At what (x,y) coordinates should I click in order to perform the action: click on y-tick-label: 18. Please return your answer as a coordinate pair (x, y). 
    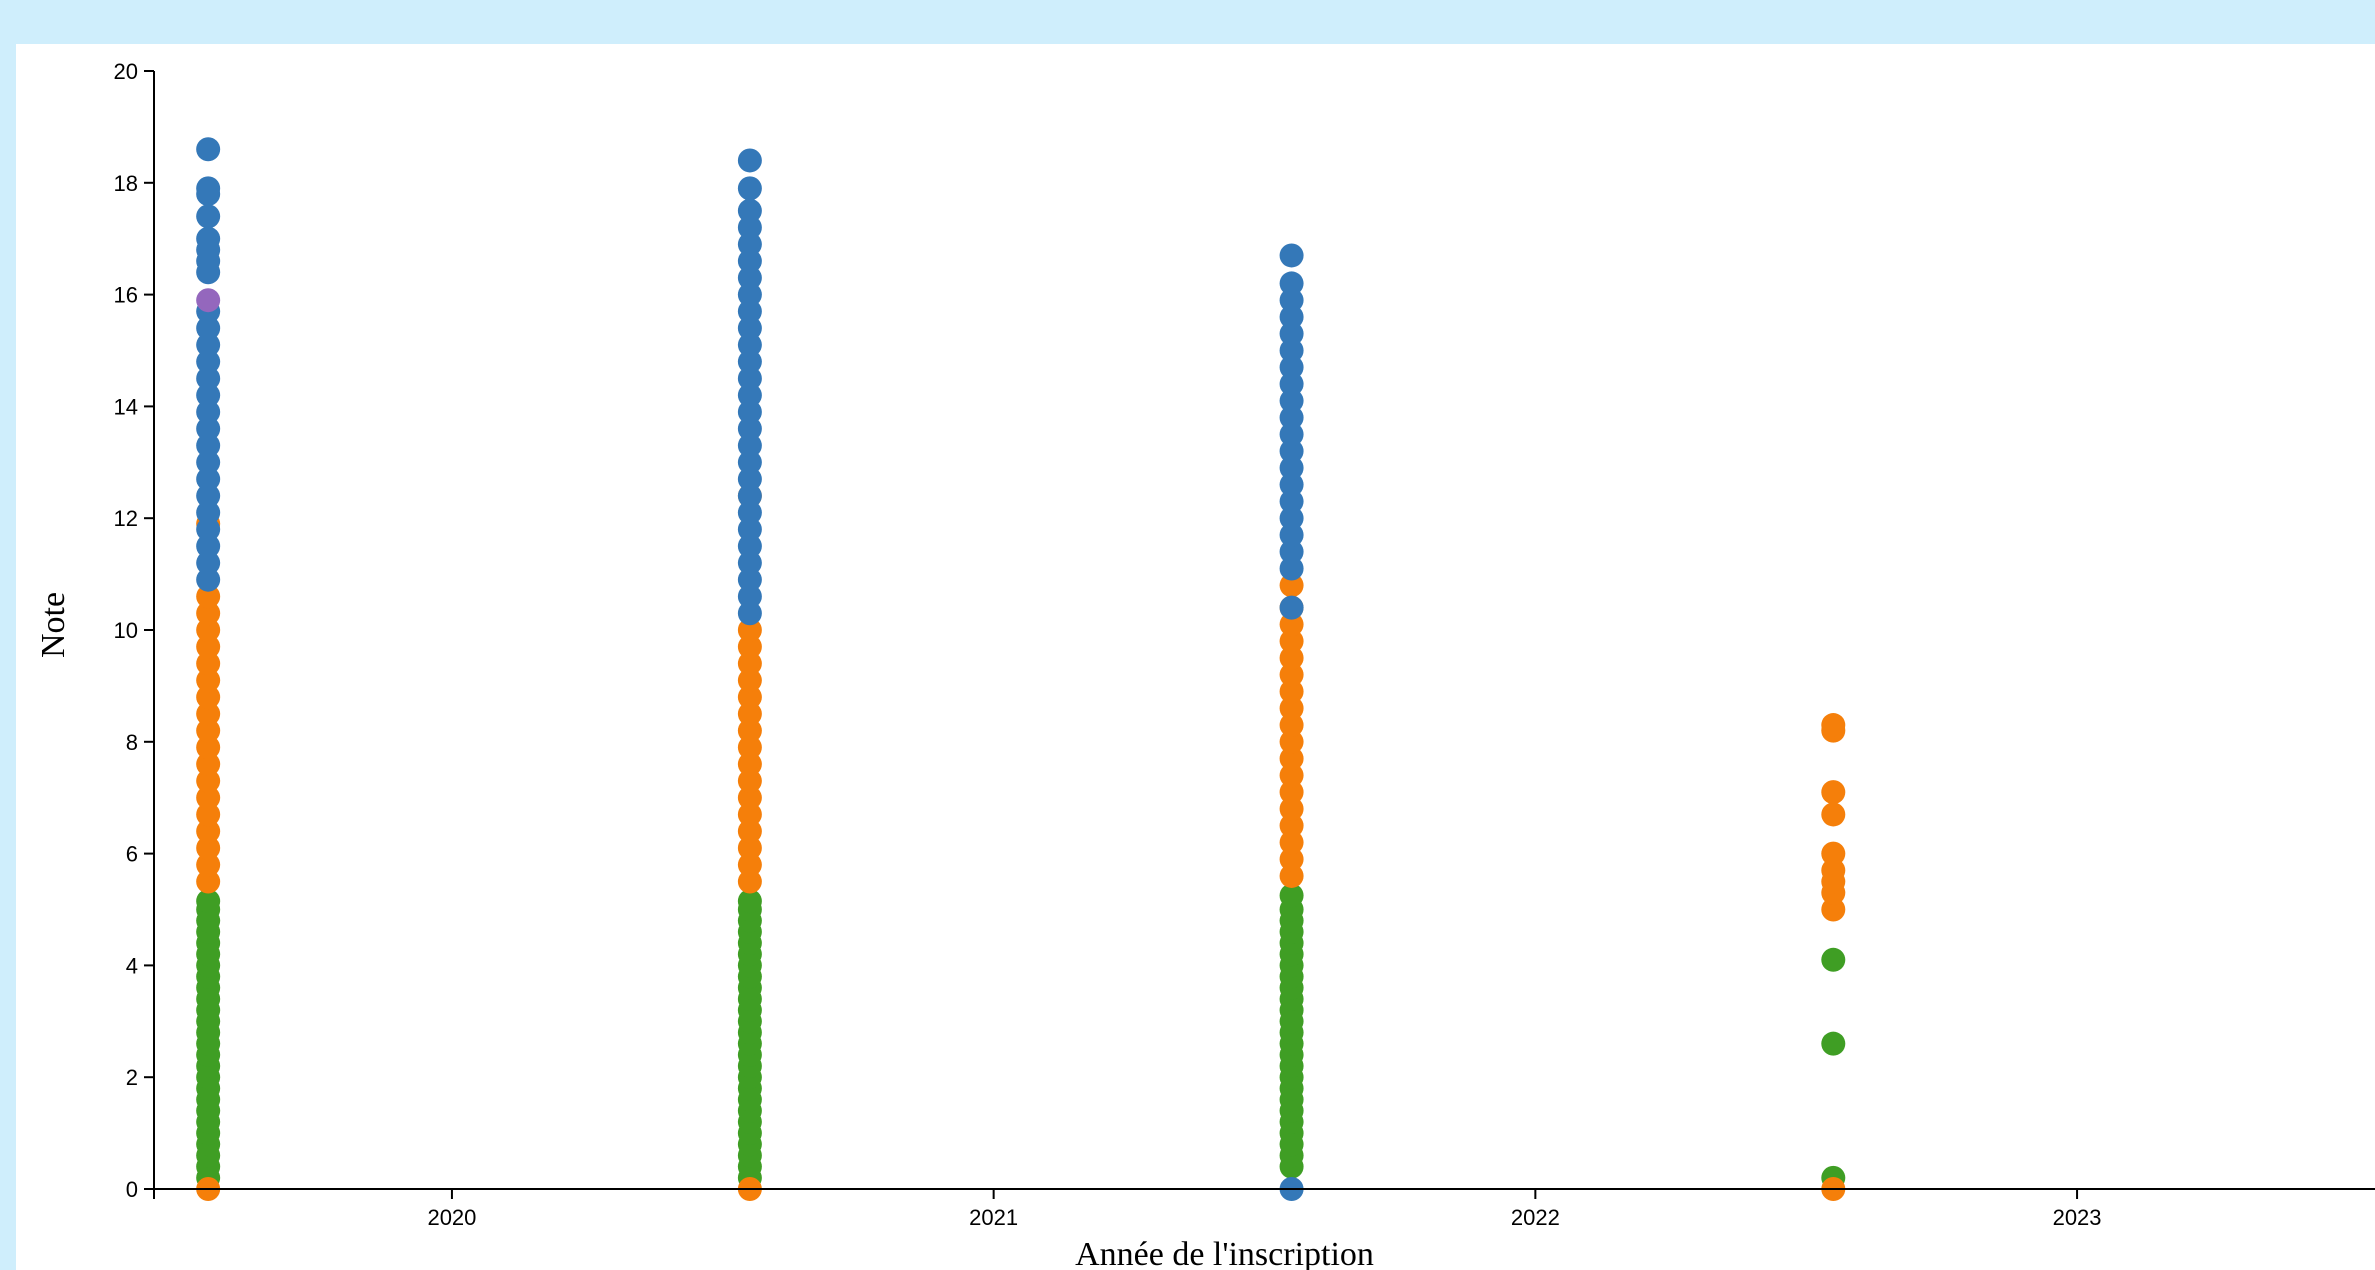
    Looking at the image, I should click on (126, 183).